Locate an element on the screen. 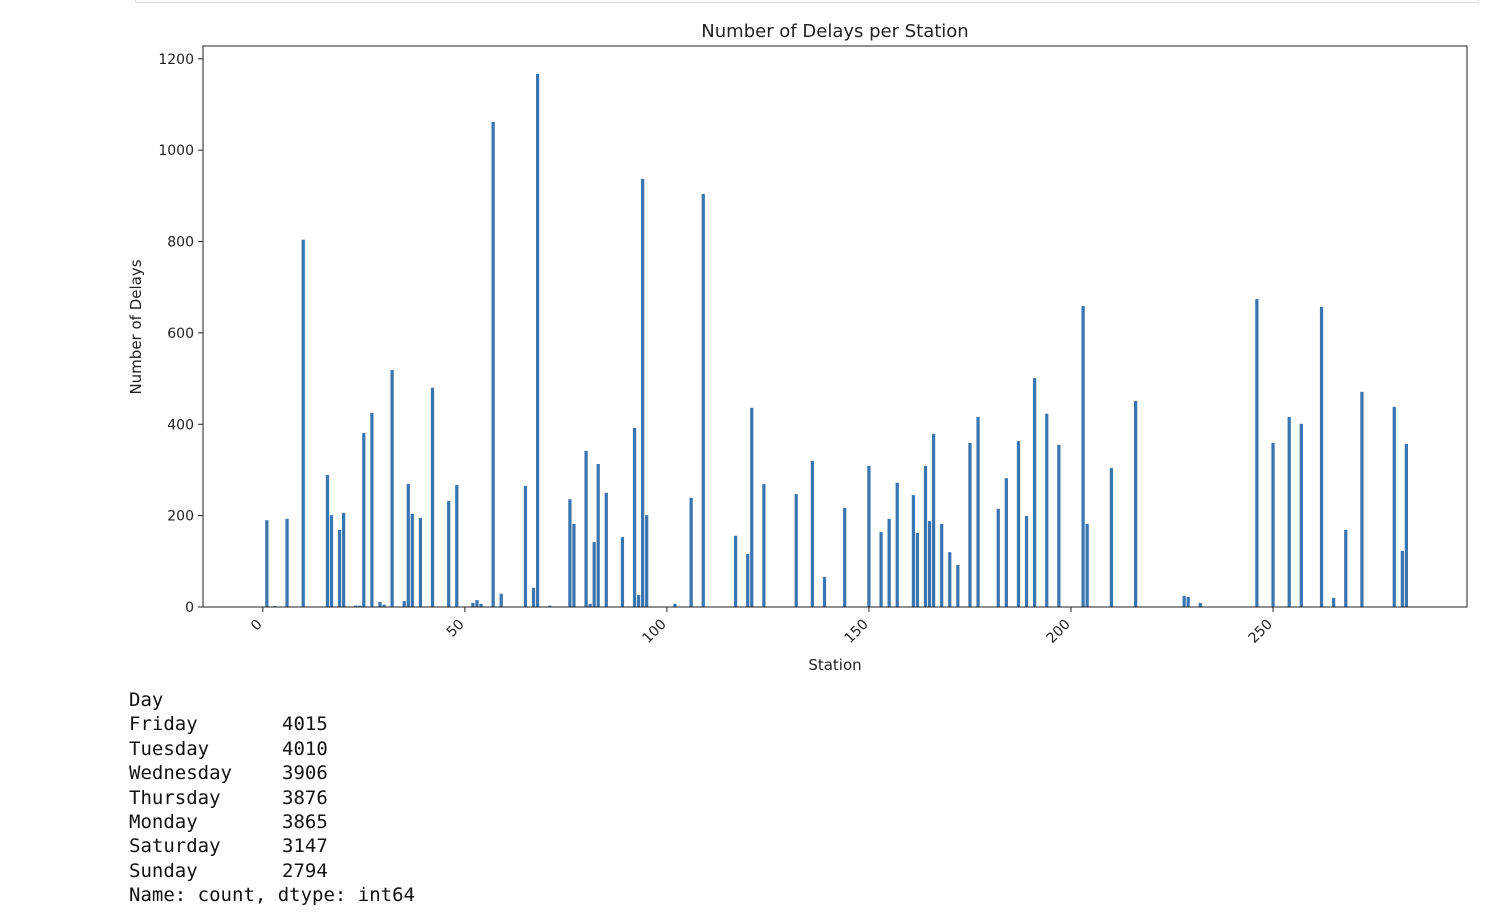  output-row: Sunday 2794 is located at coordinates (272, 871).